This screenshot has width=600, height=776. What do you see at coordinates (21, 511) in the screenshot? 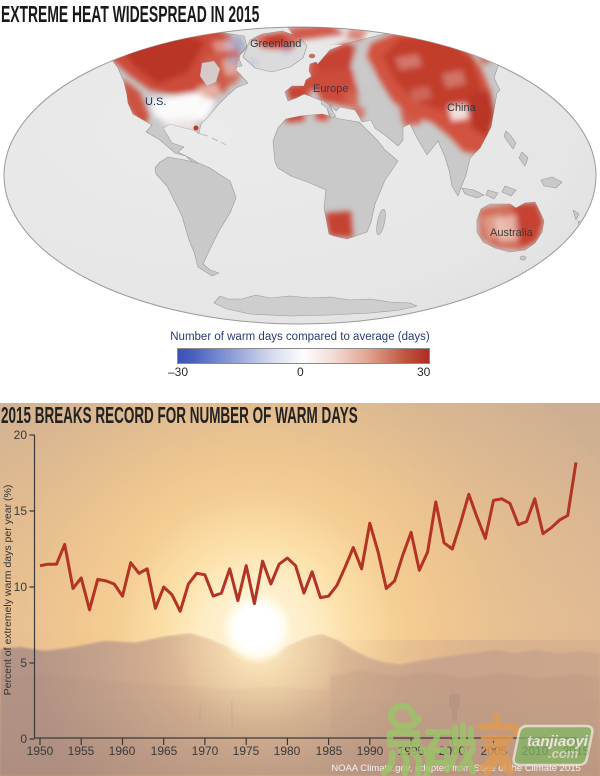
I see `svg-text: 15` at bounding box center [21, 511].